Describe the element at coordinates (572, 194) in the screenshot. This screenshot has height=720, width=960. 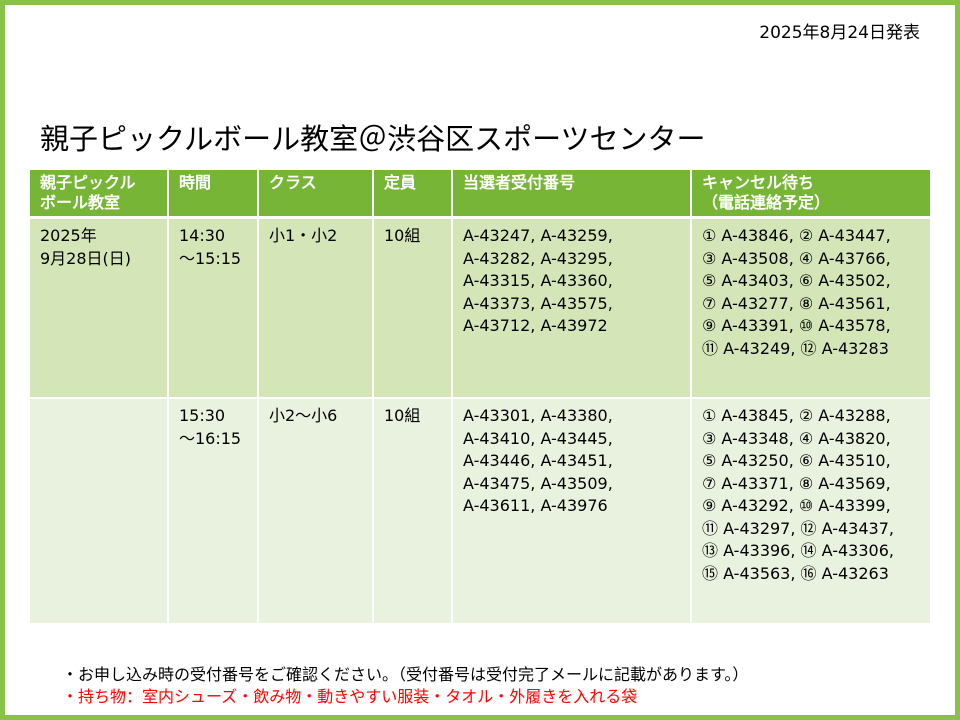
I see `header-winners: 当選者受付番号` at that location.